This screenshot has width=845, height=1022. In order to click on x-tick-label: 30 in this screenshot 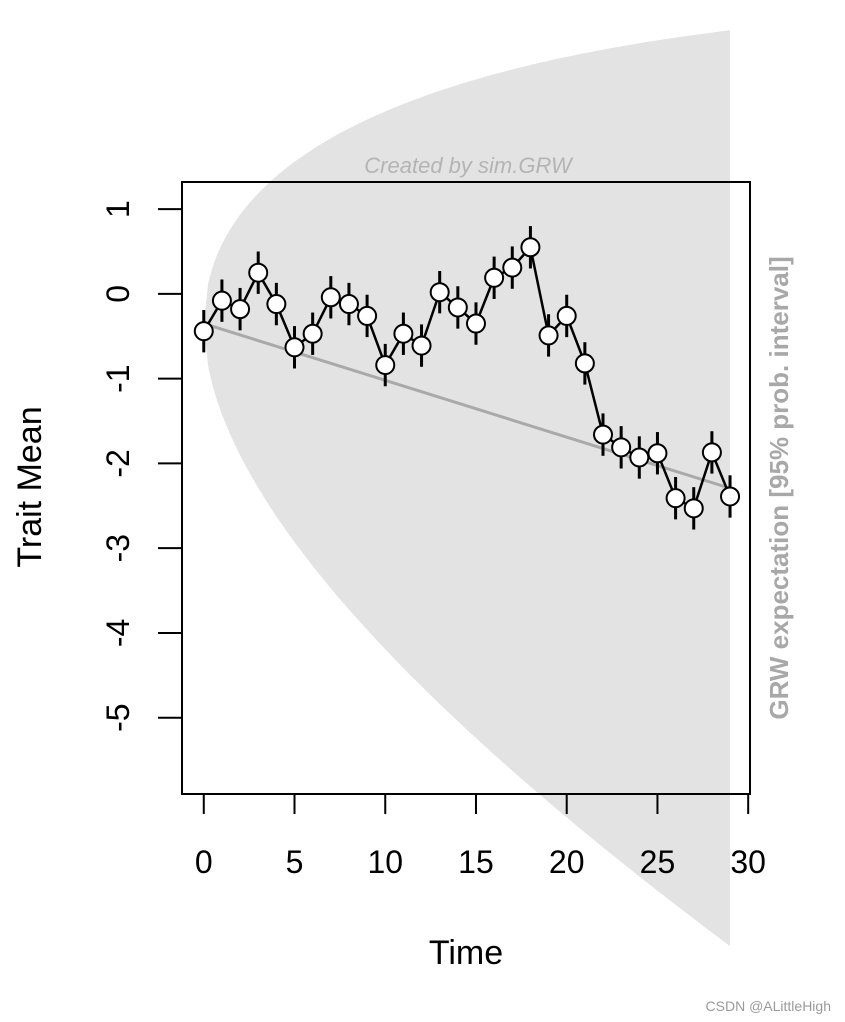, I will do `click(748, 862)`.